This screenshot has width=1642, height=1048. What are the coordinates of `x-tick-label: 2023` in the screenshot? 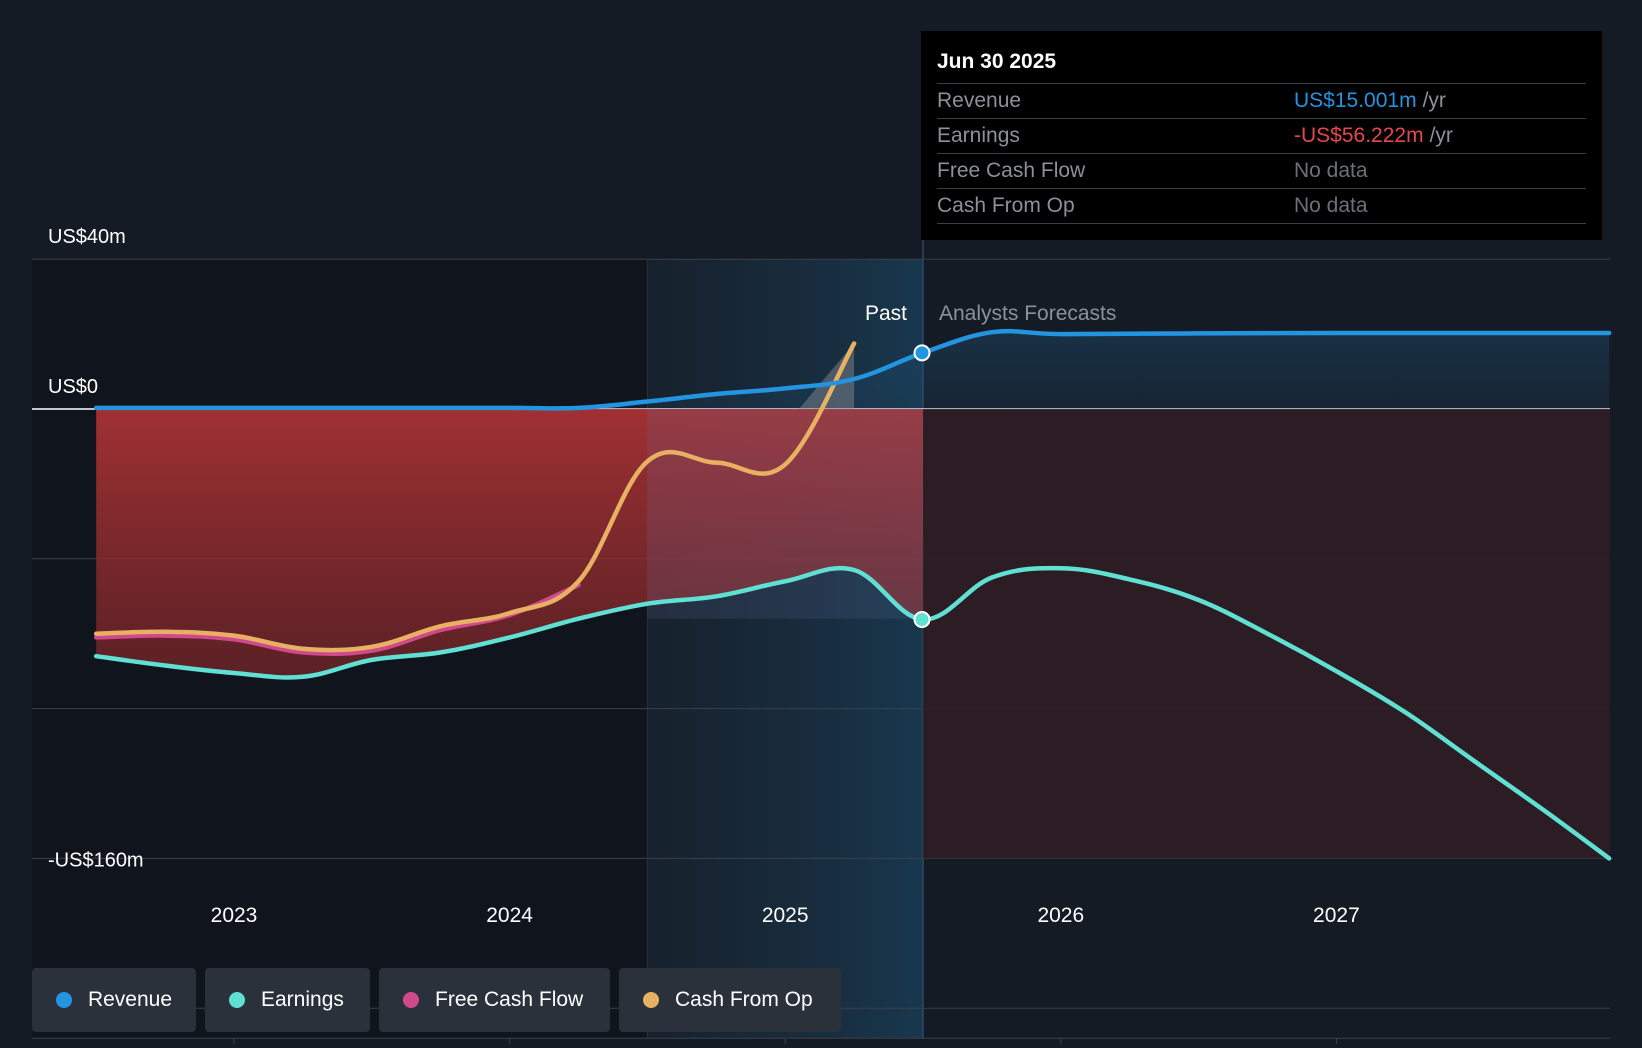 It's located at (234, 915).